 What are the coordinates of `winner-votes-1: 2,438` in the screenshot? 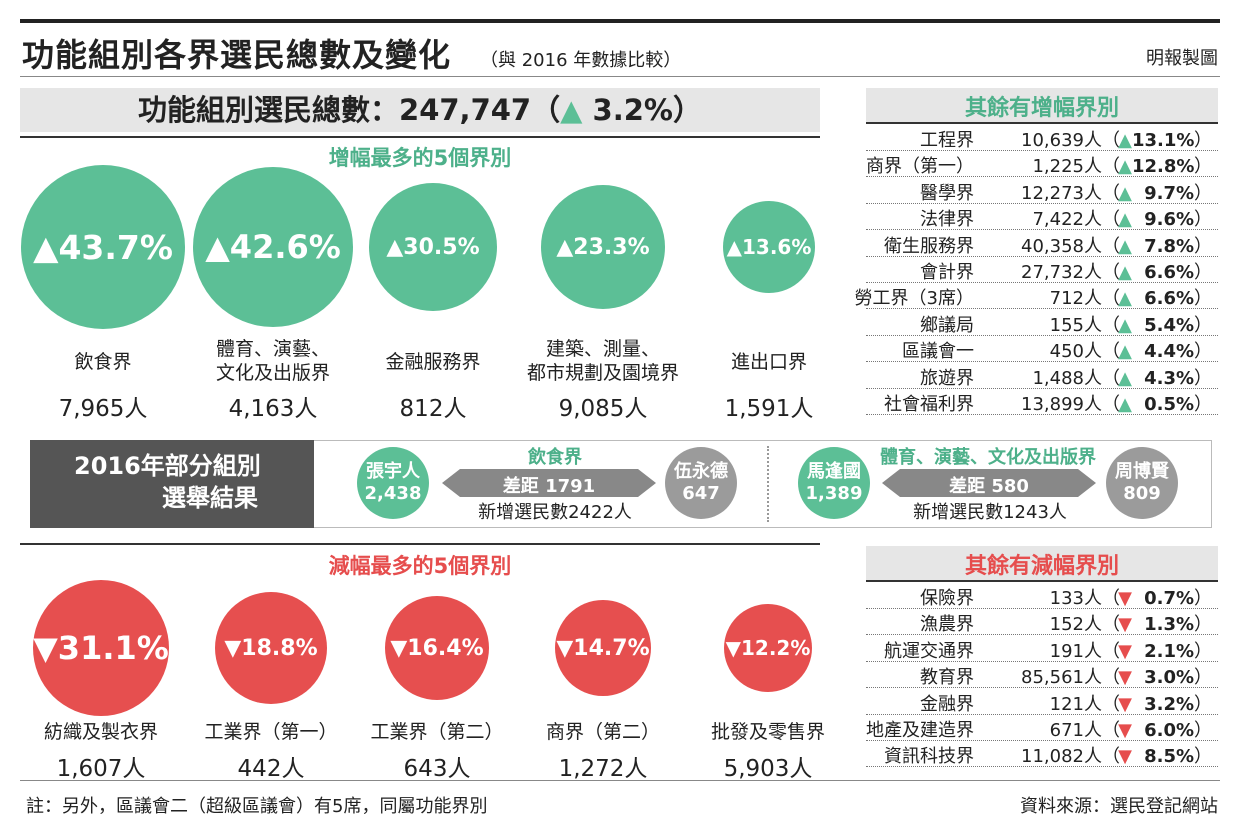 It's located at (393, 493).